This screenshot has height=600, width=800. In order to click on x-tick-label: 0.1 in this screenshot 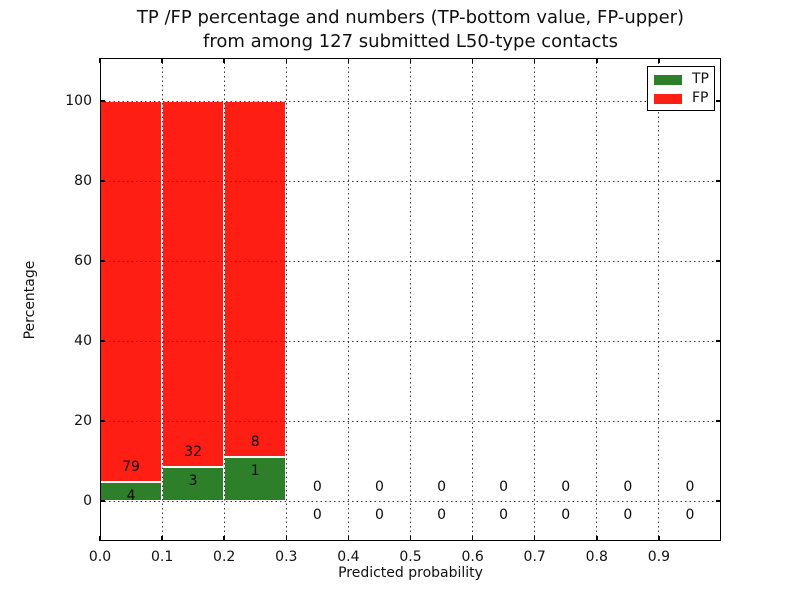, I will do `click(162, 557)`.